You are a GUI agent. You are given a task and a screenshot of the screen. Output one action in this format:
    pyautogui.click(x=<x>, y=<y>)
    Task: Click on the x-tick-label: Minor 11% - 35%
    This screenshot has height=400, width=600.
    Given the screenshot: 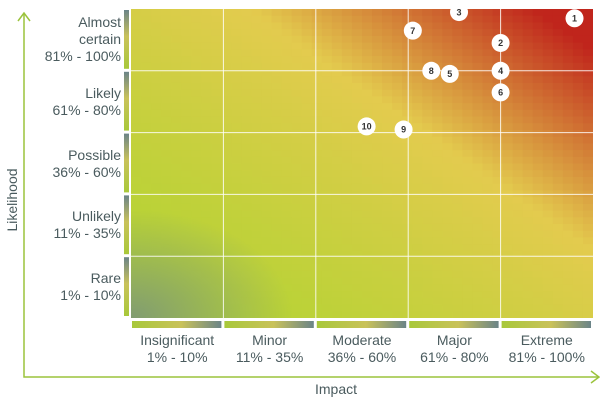 What is the action you would take?
    pyautogui.click(x=269, y=349)
    